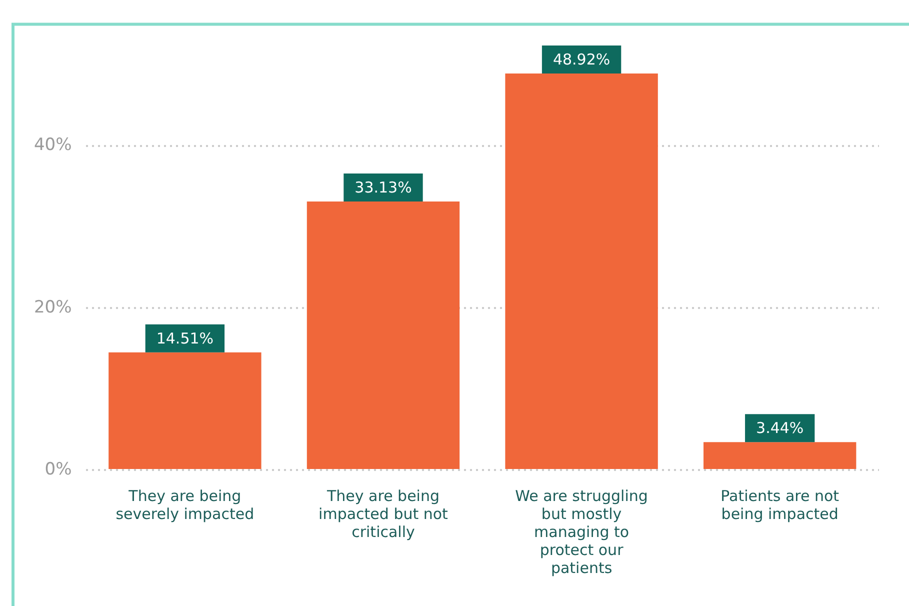 Image resolution: width=909 pixels, height=606 pixels. I want to click on data-label: 3.44%, so click(780, 428).